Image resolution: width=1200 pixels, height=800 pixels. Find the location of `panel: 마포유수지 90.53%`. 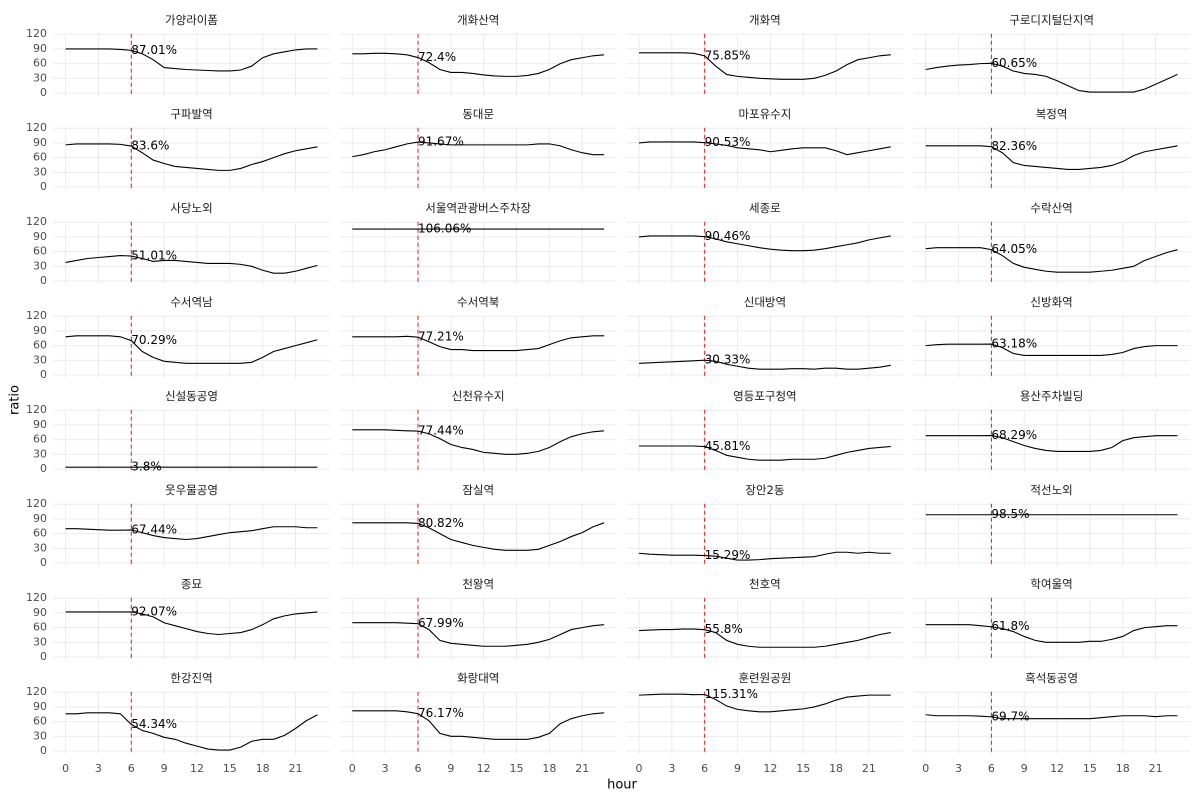

panel: 마포유수지 90.53% is located at coordinates (765, 148).